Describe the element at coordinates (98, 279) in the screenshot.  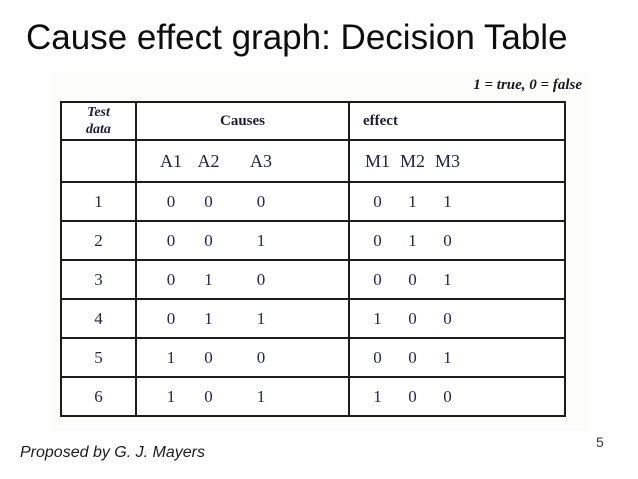
I see `test-number-cell: 3` at that location.